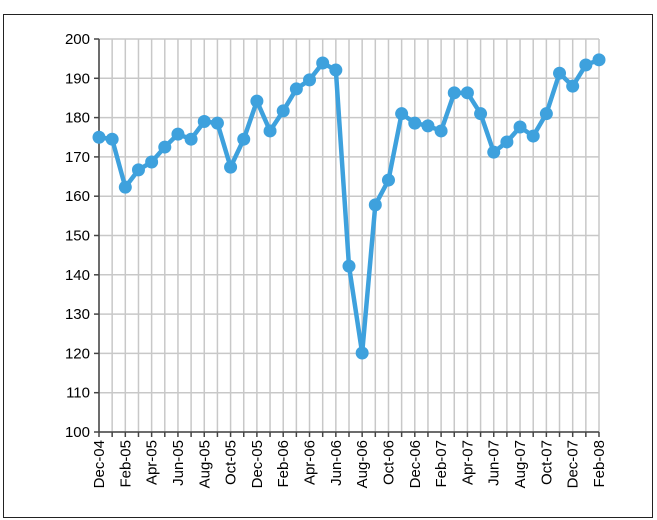  Describe the element at coordinates (467, 462) in the screenshot. I see `x-tick-label: Apr-07` at that location.